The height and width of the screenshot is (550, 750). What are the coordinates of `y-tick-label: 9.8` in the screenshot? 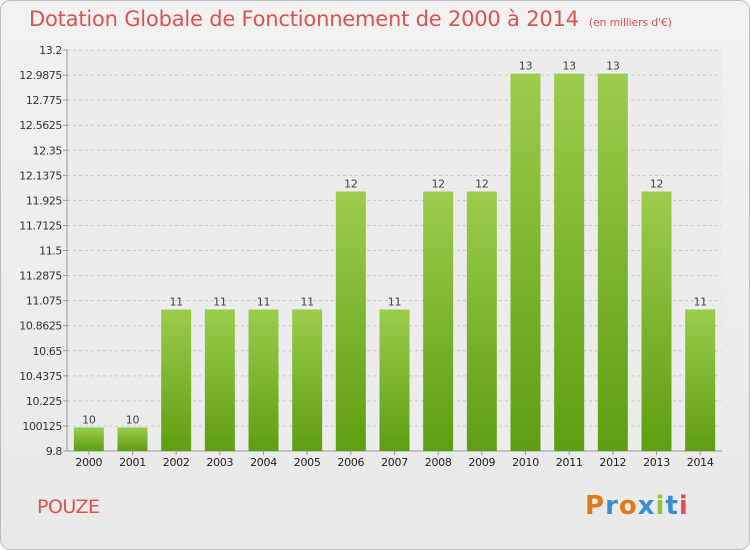 It's located at (54, 451).